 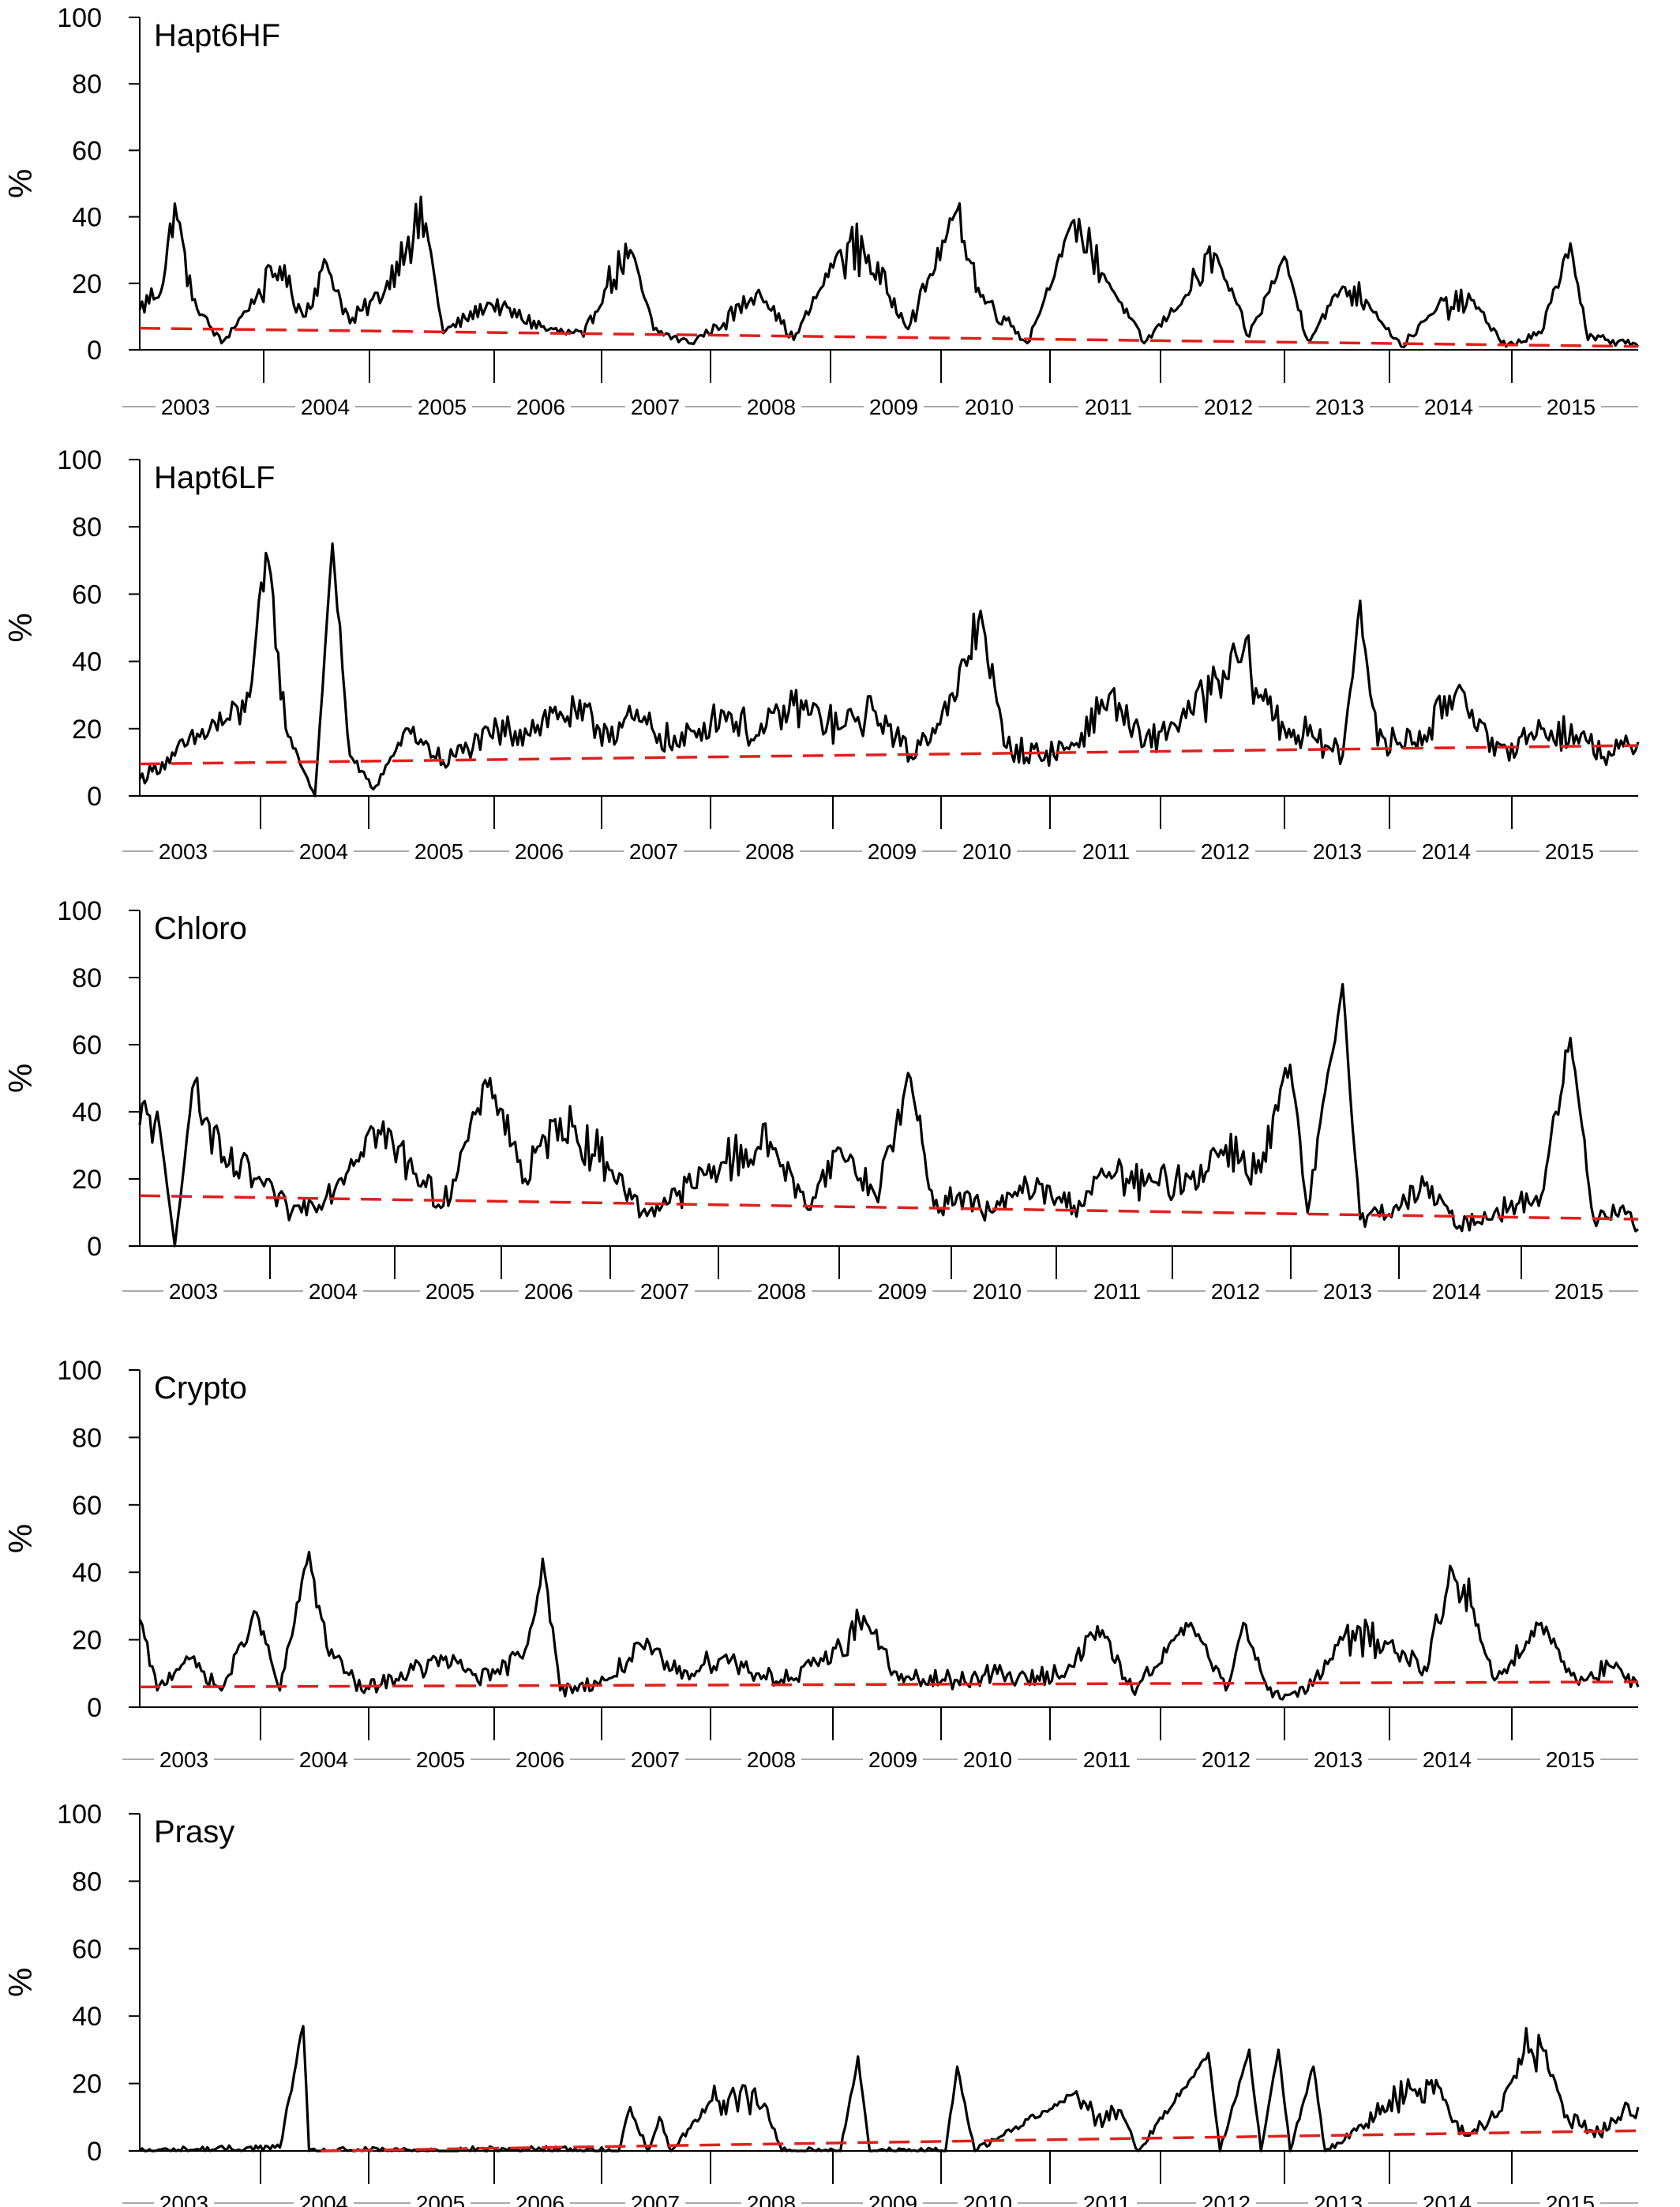 What do you see at coordinates (87, 1950) in the screenshot?
I see `y-tick-label: 60` at bounding box center [87, 1950].